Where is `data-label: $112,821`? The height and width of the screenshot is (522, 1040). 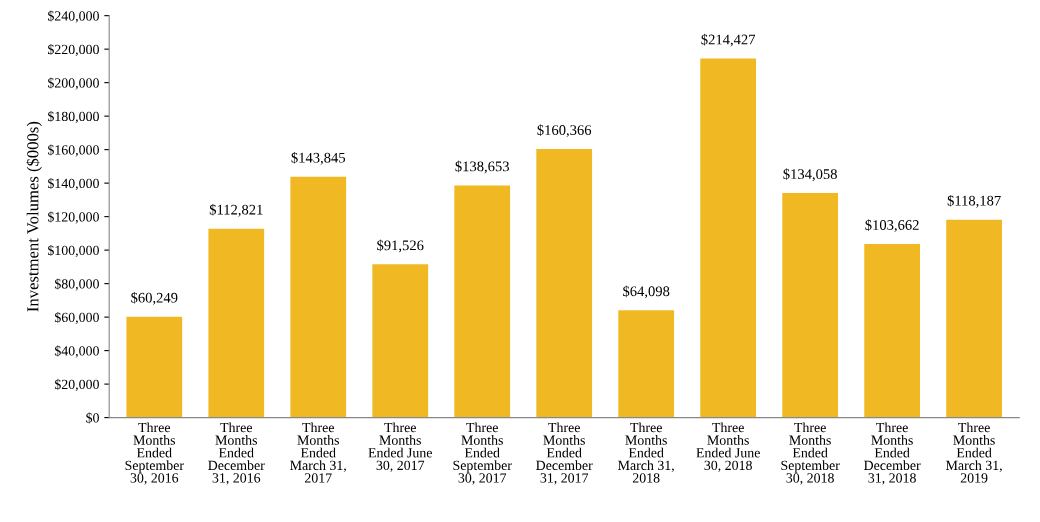
data-label: $112,821 is located at coordinates (236, 210).